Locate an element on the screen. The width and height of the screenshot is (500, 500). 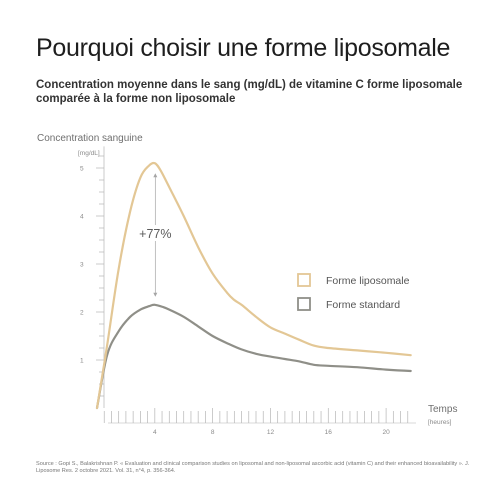
x-tick-labels: 4 8 12 16 20 is located at coordinates (271, 432).